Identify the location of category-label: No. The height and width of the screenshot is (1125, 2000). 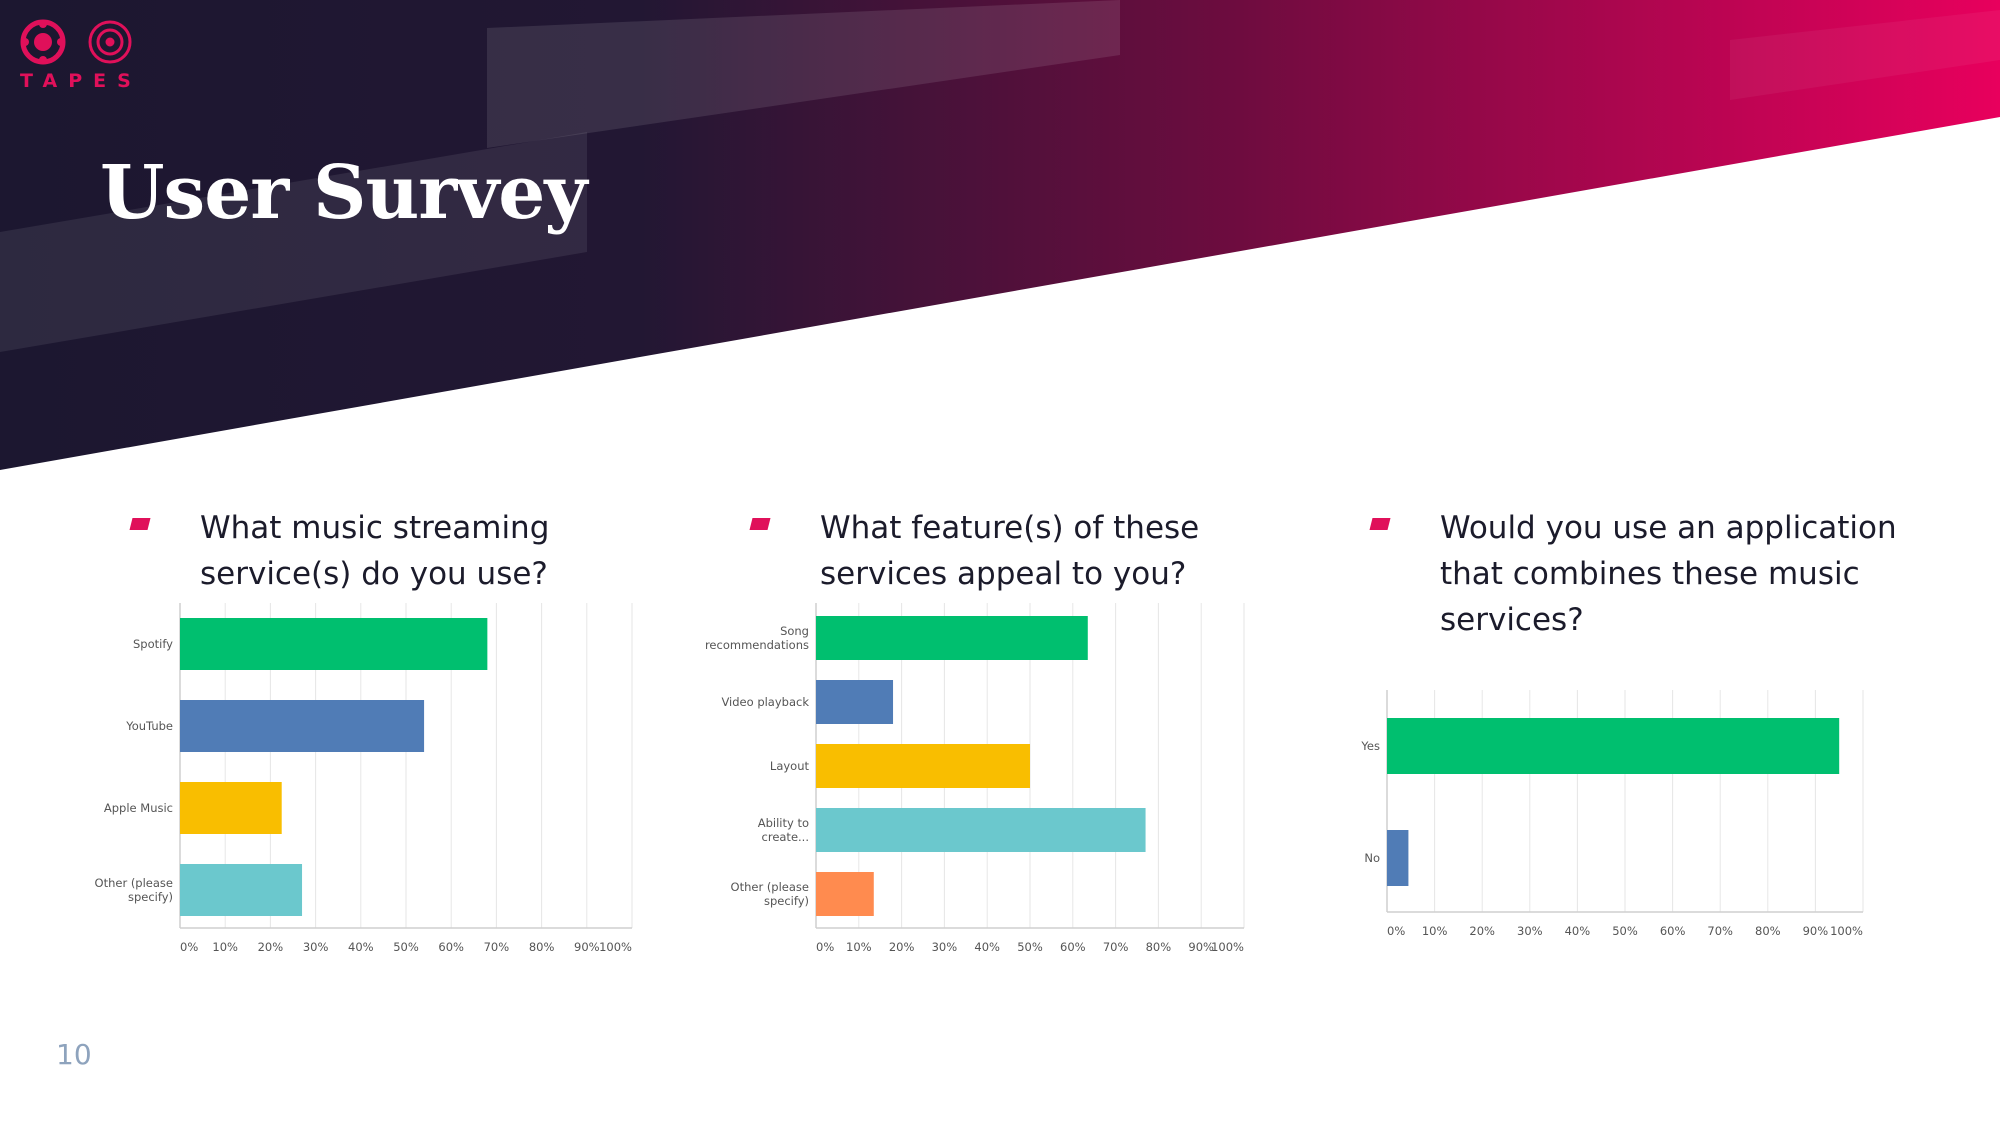
(1372, 858).